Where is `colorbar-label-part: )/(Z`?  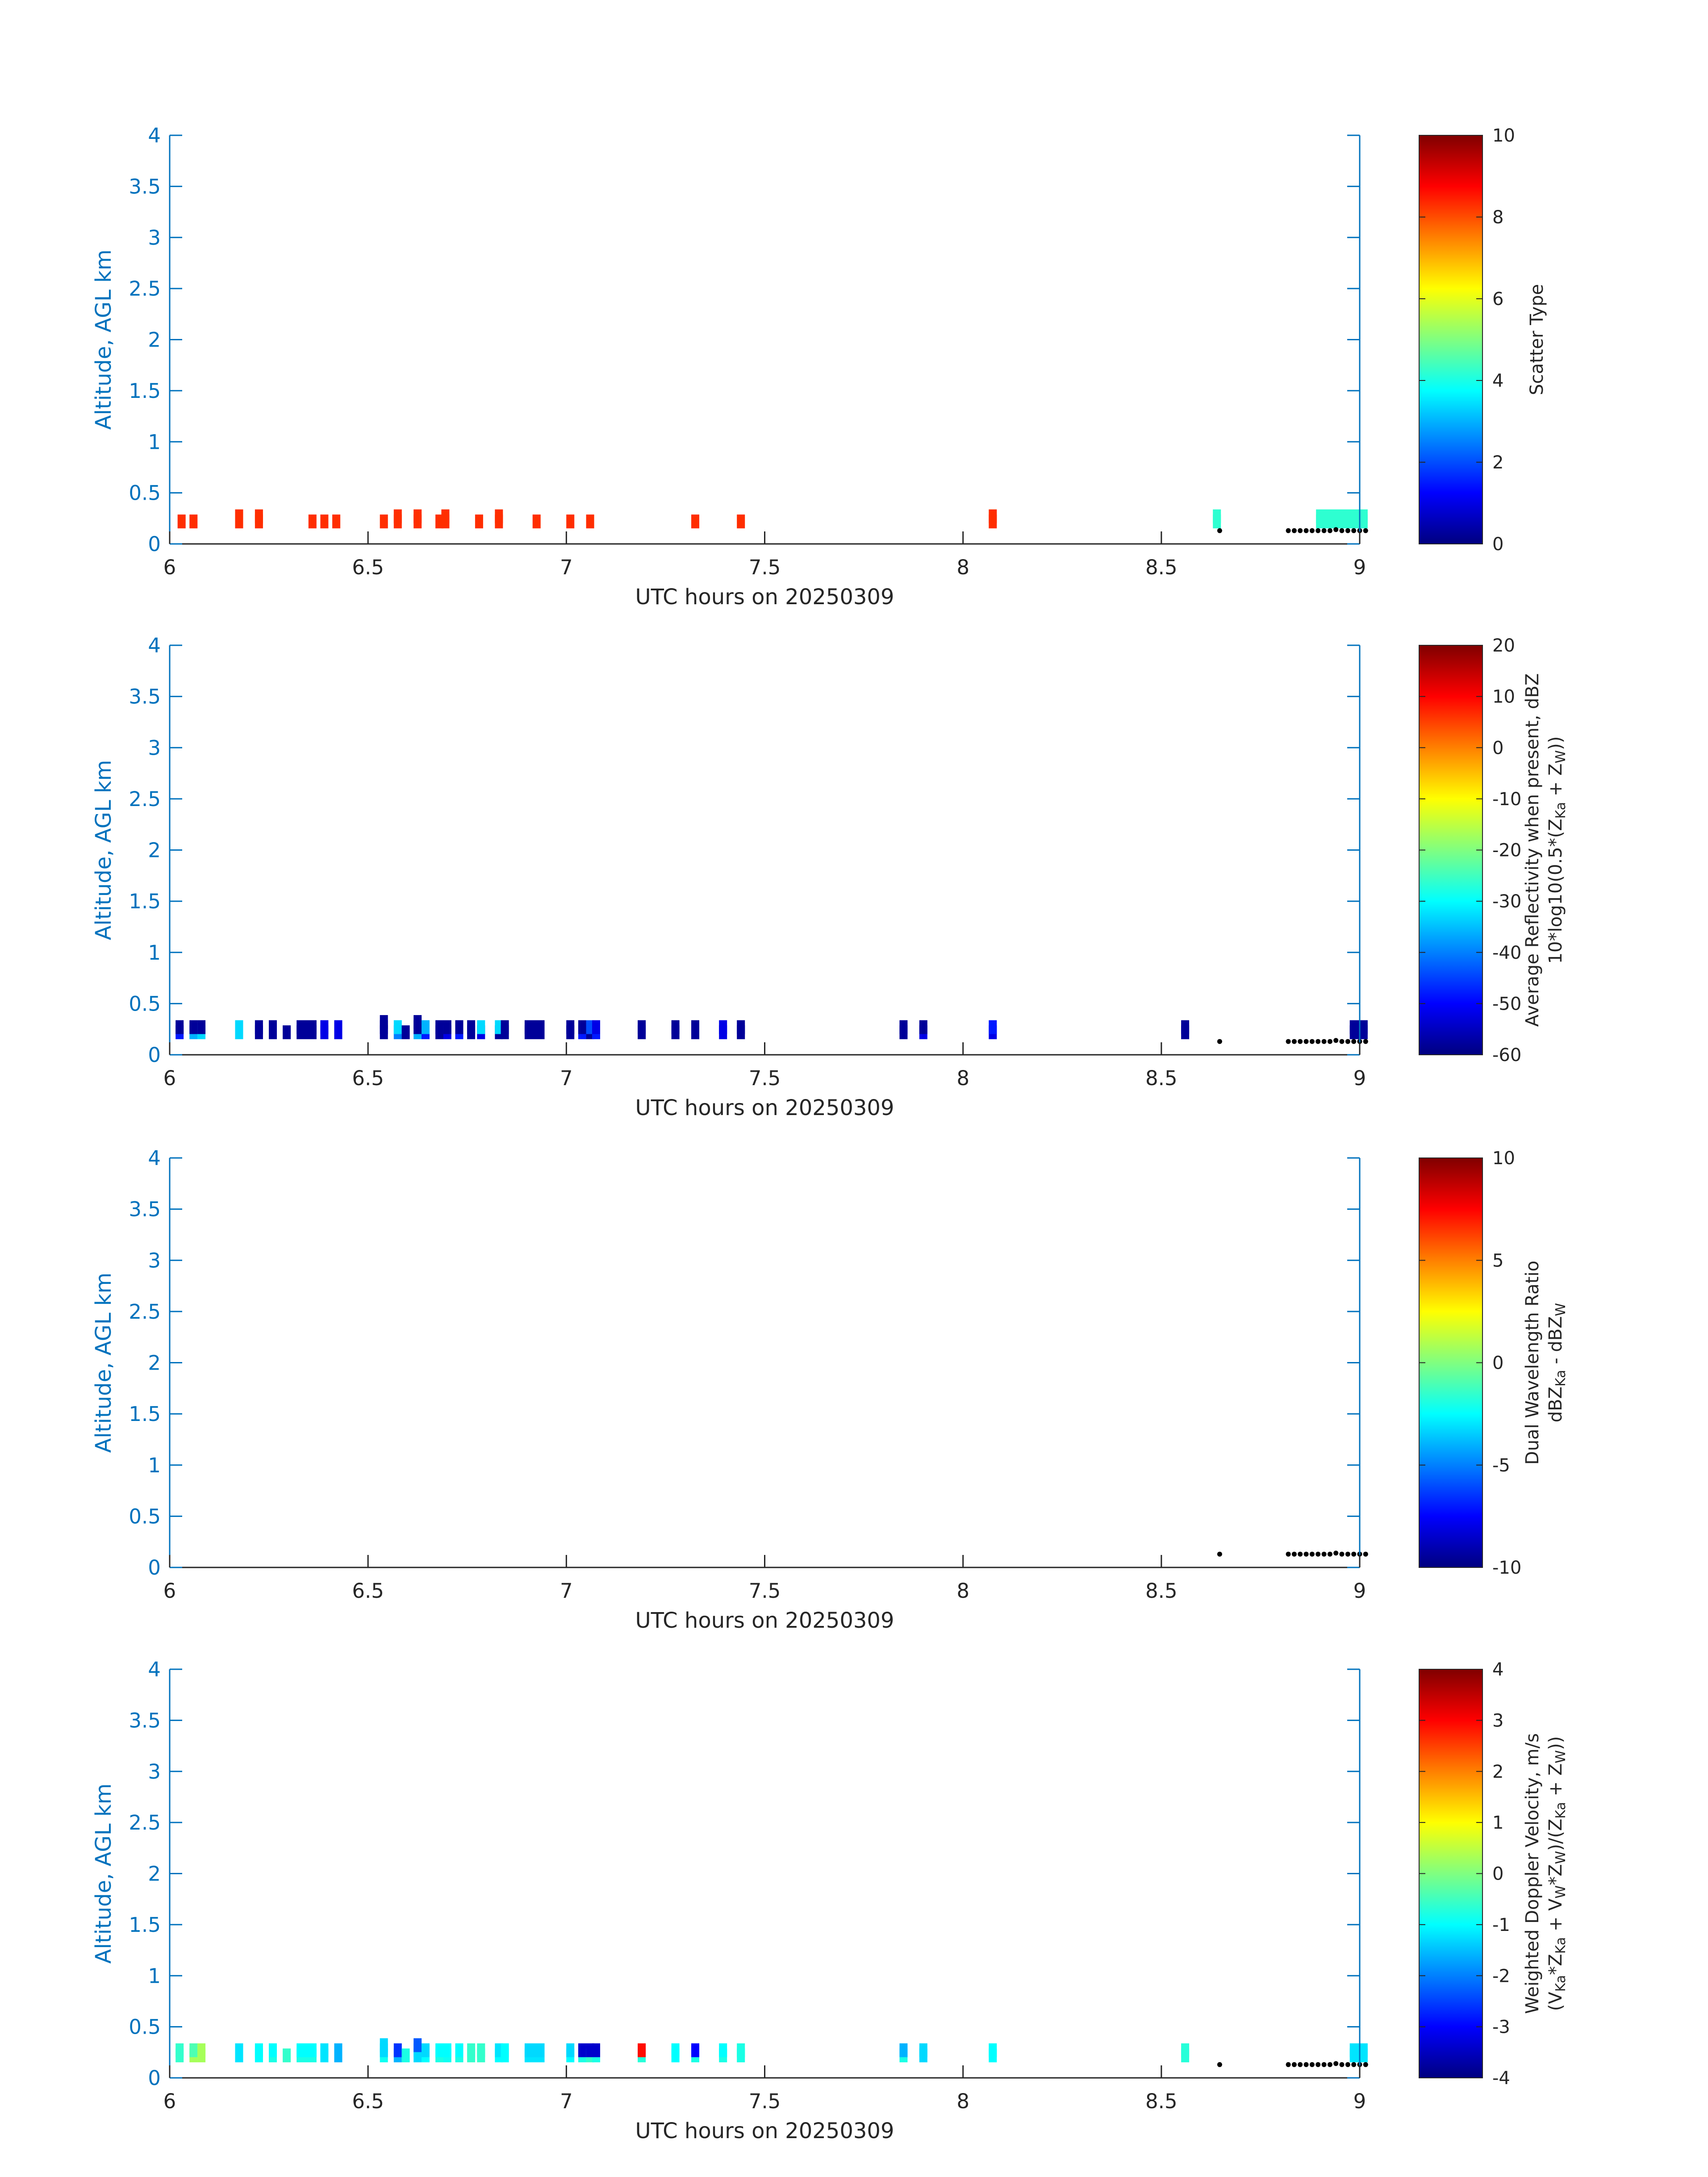
colorbar-label-part: )/(Z is located at coordinates (1555, 1835).